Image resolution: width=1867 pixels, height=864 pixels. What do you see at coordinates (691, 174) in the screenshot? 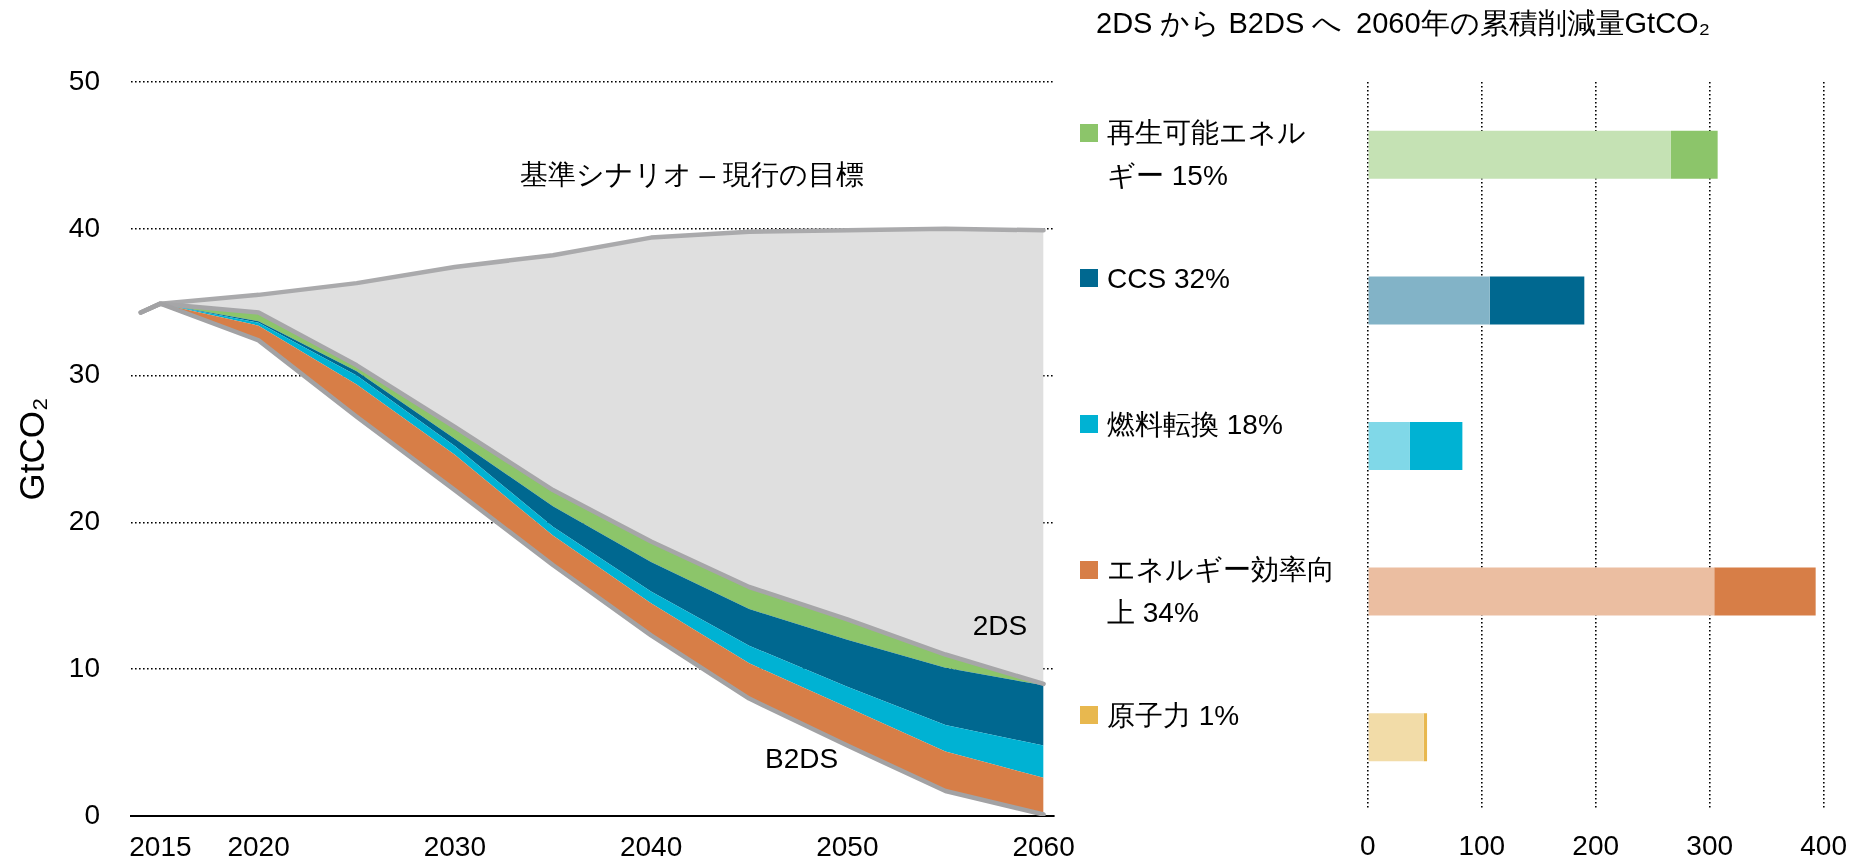
I see `series-label: 基準シナリオ – 現行の目標` at bounding box center [691, 174].